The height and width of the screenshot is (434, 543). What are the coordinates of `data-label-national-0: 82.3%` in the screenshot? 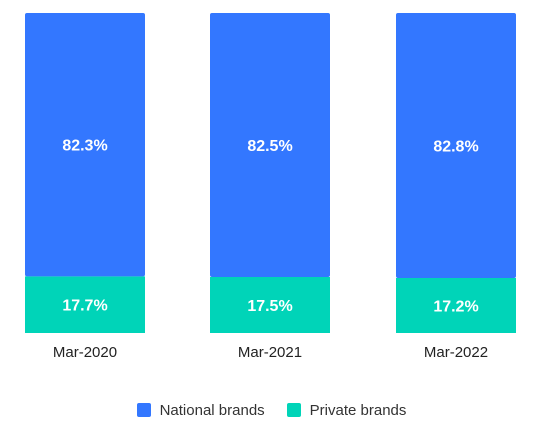 It's located at (84, 146).